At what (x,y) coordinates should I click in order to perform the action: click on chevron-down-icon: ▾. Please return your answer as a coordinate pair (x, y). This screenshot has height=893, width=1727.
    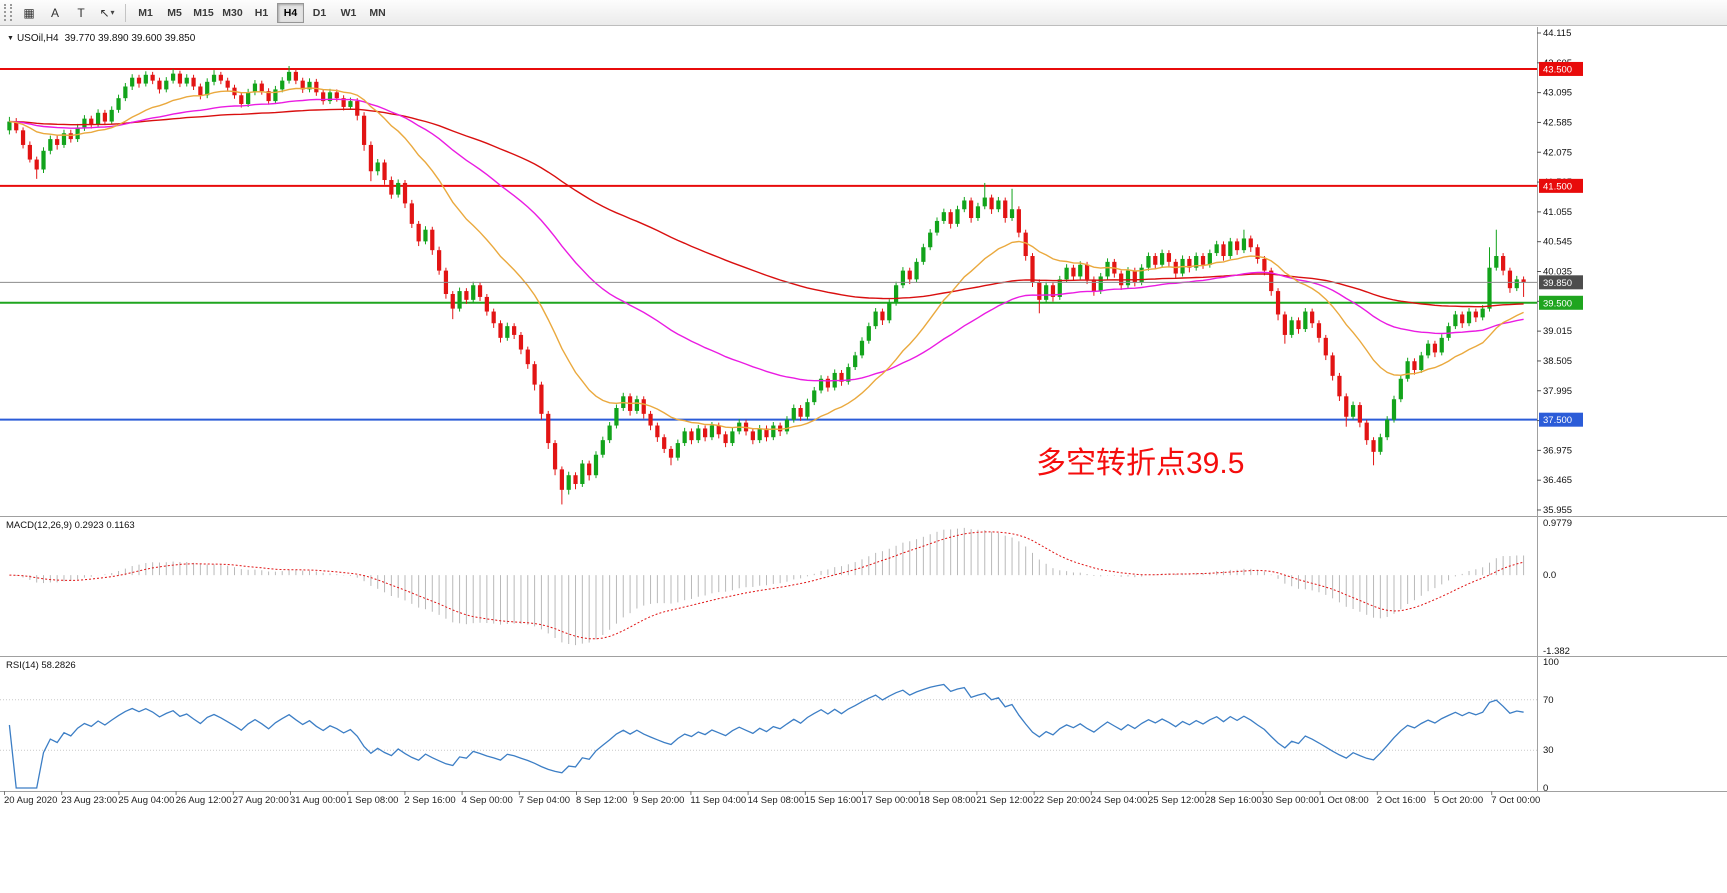
    Looking at the image, I should click on (112, 12).